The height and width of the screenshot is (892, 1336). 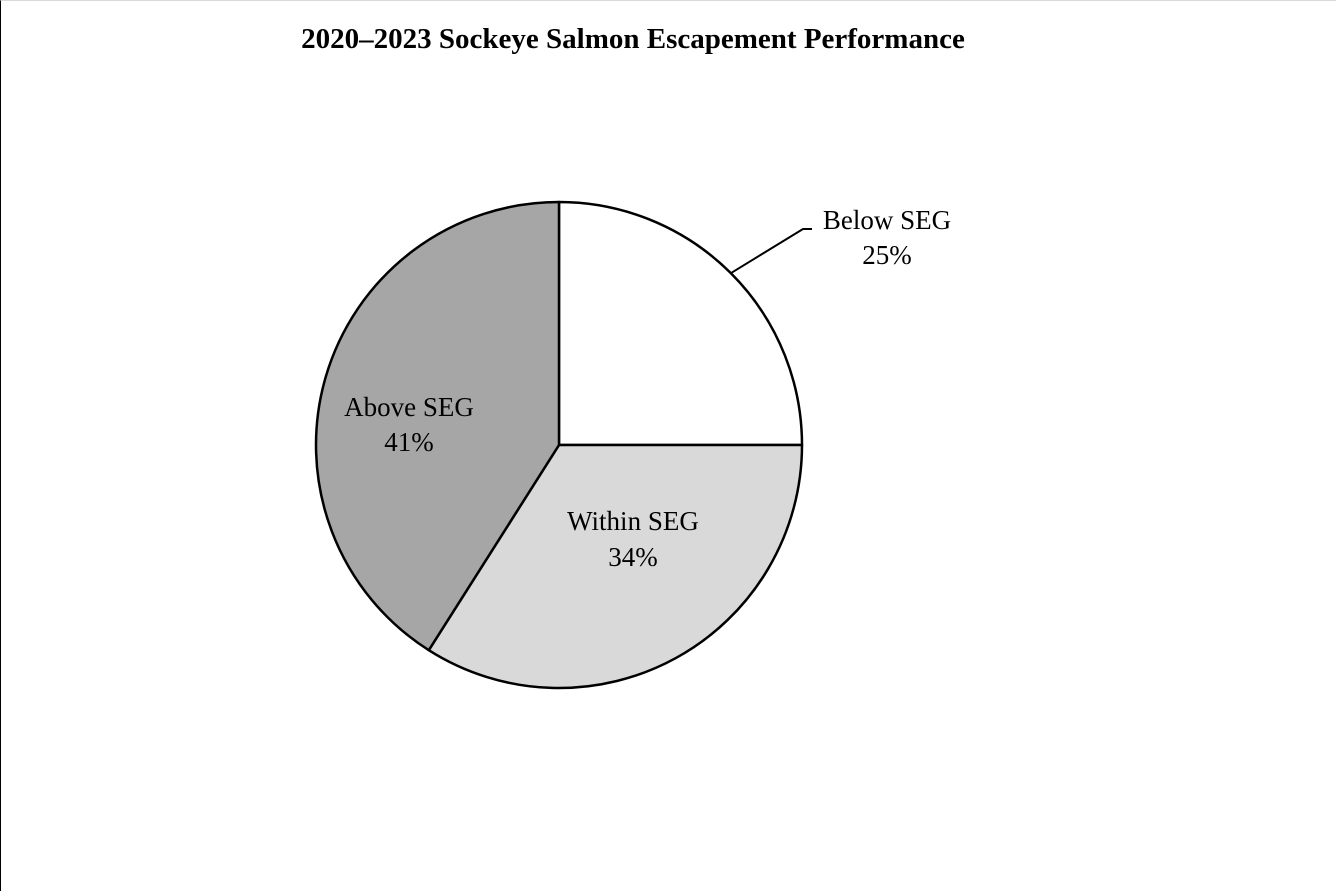 I want to click on leader-line, so click(x=771, y=251).